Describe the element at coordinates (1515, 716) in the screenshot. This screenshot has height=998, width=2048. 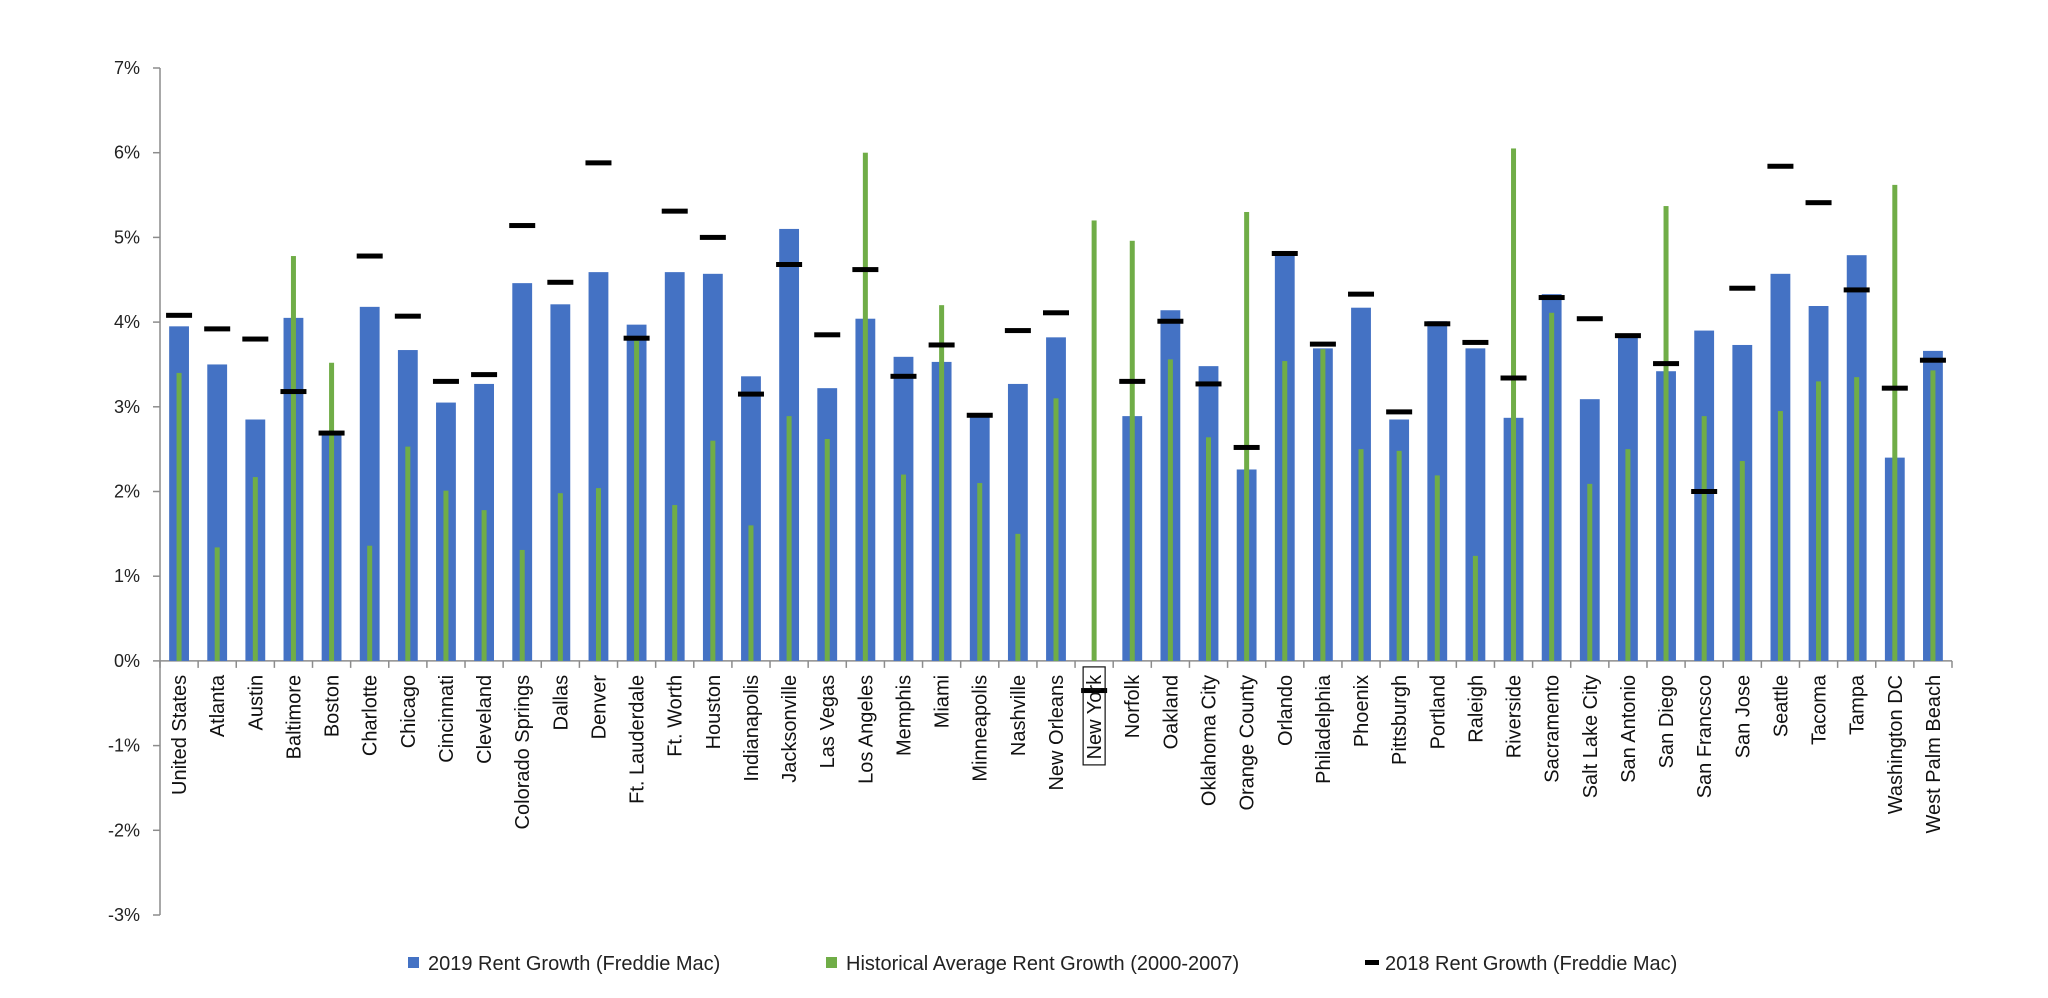
I see `category-label-riverside: Riverside` at that location.